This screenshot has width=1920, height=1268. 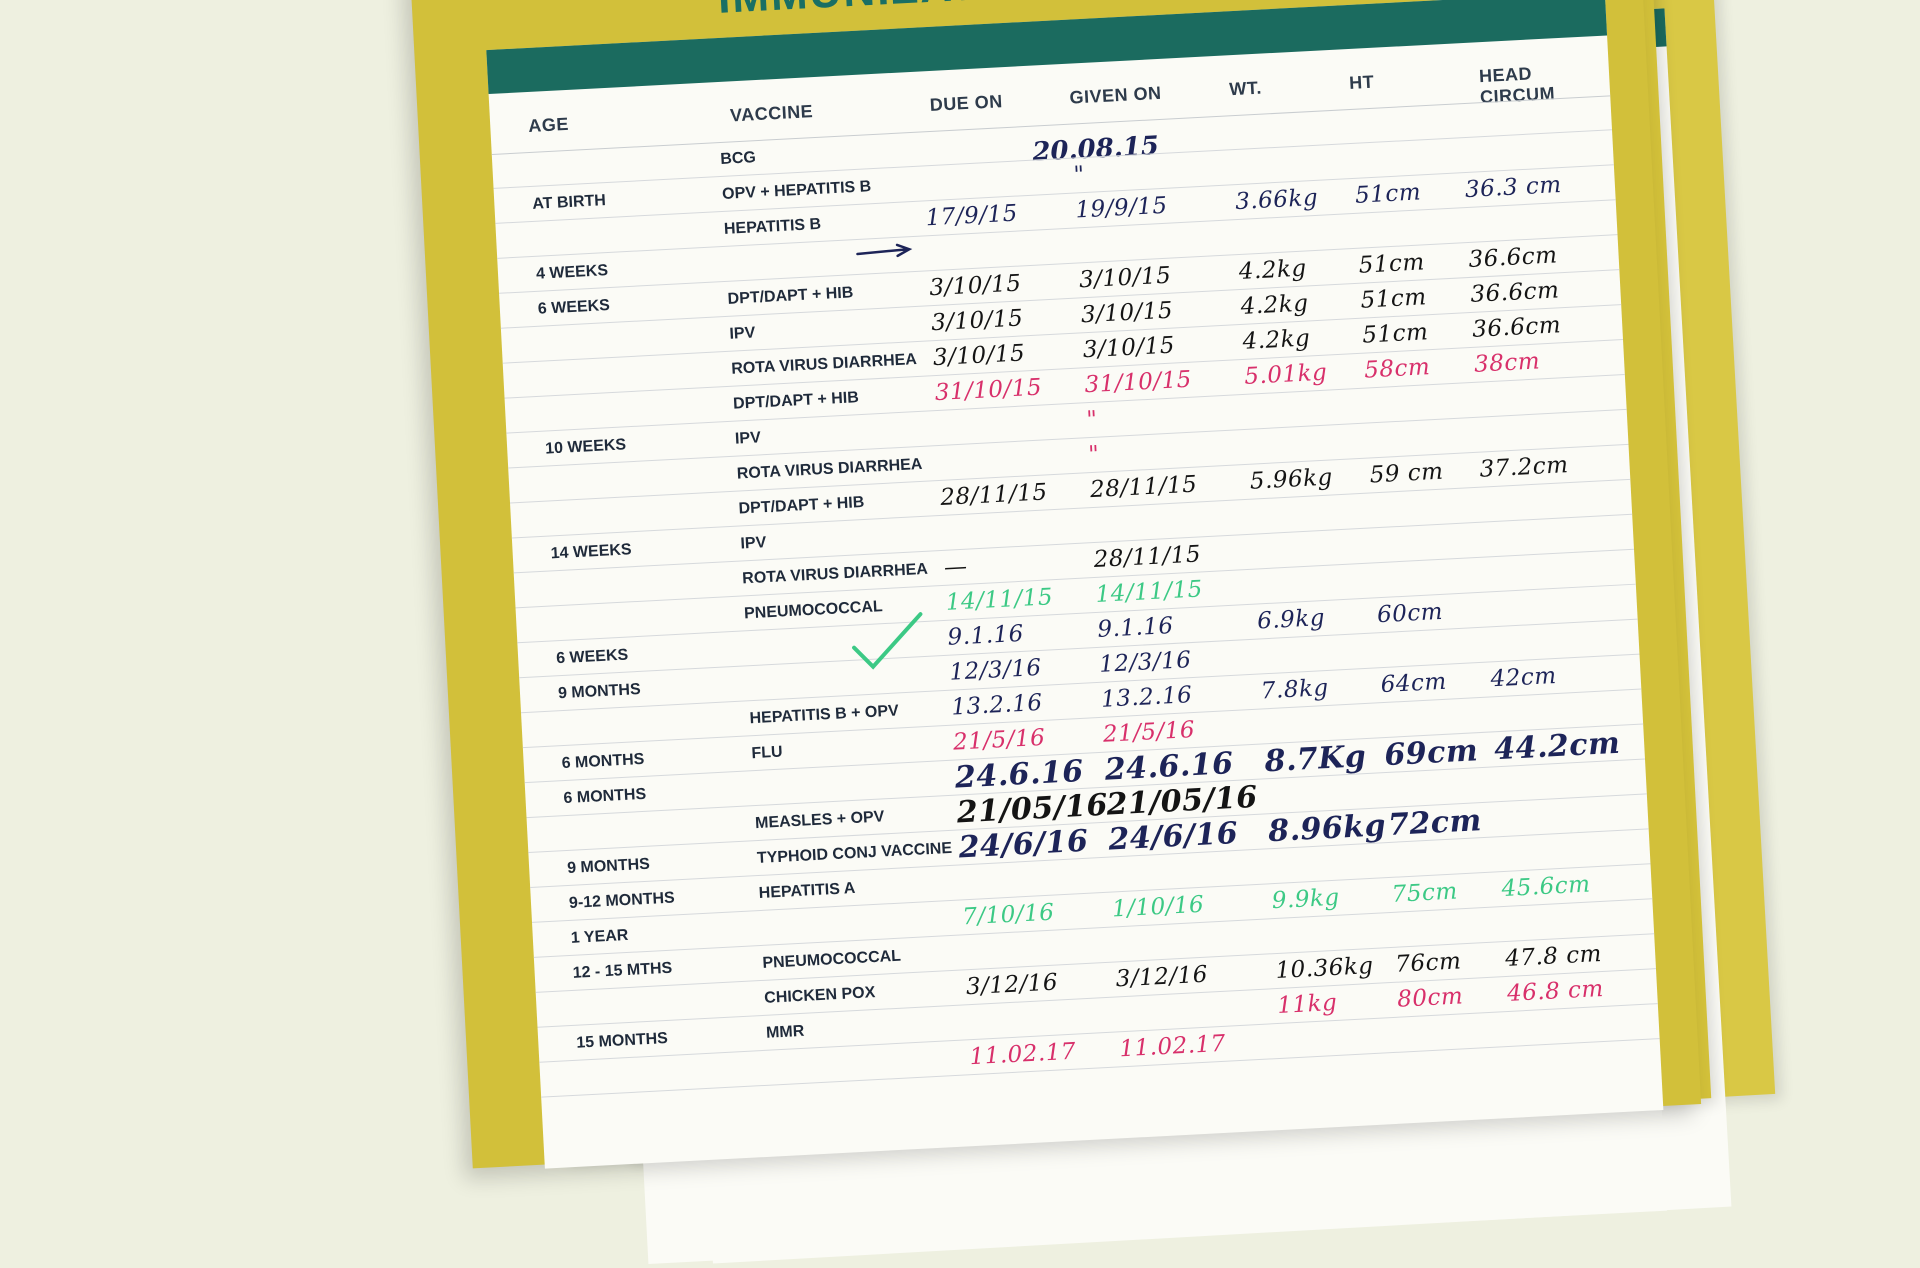 I want to click on vaccine-cell: HEPATITIS A, so click(x=807, y=890).